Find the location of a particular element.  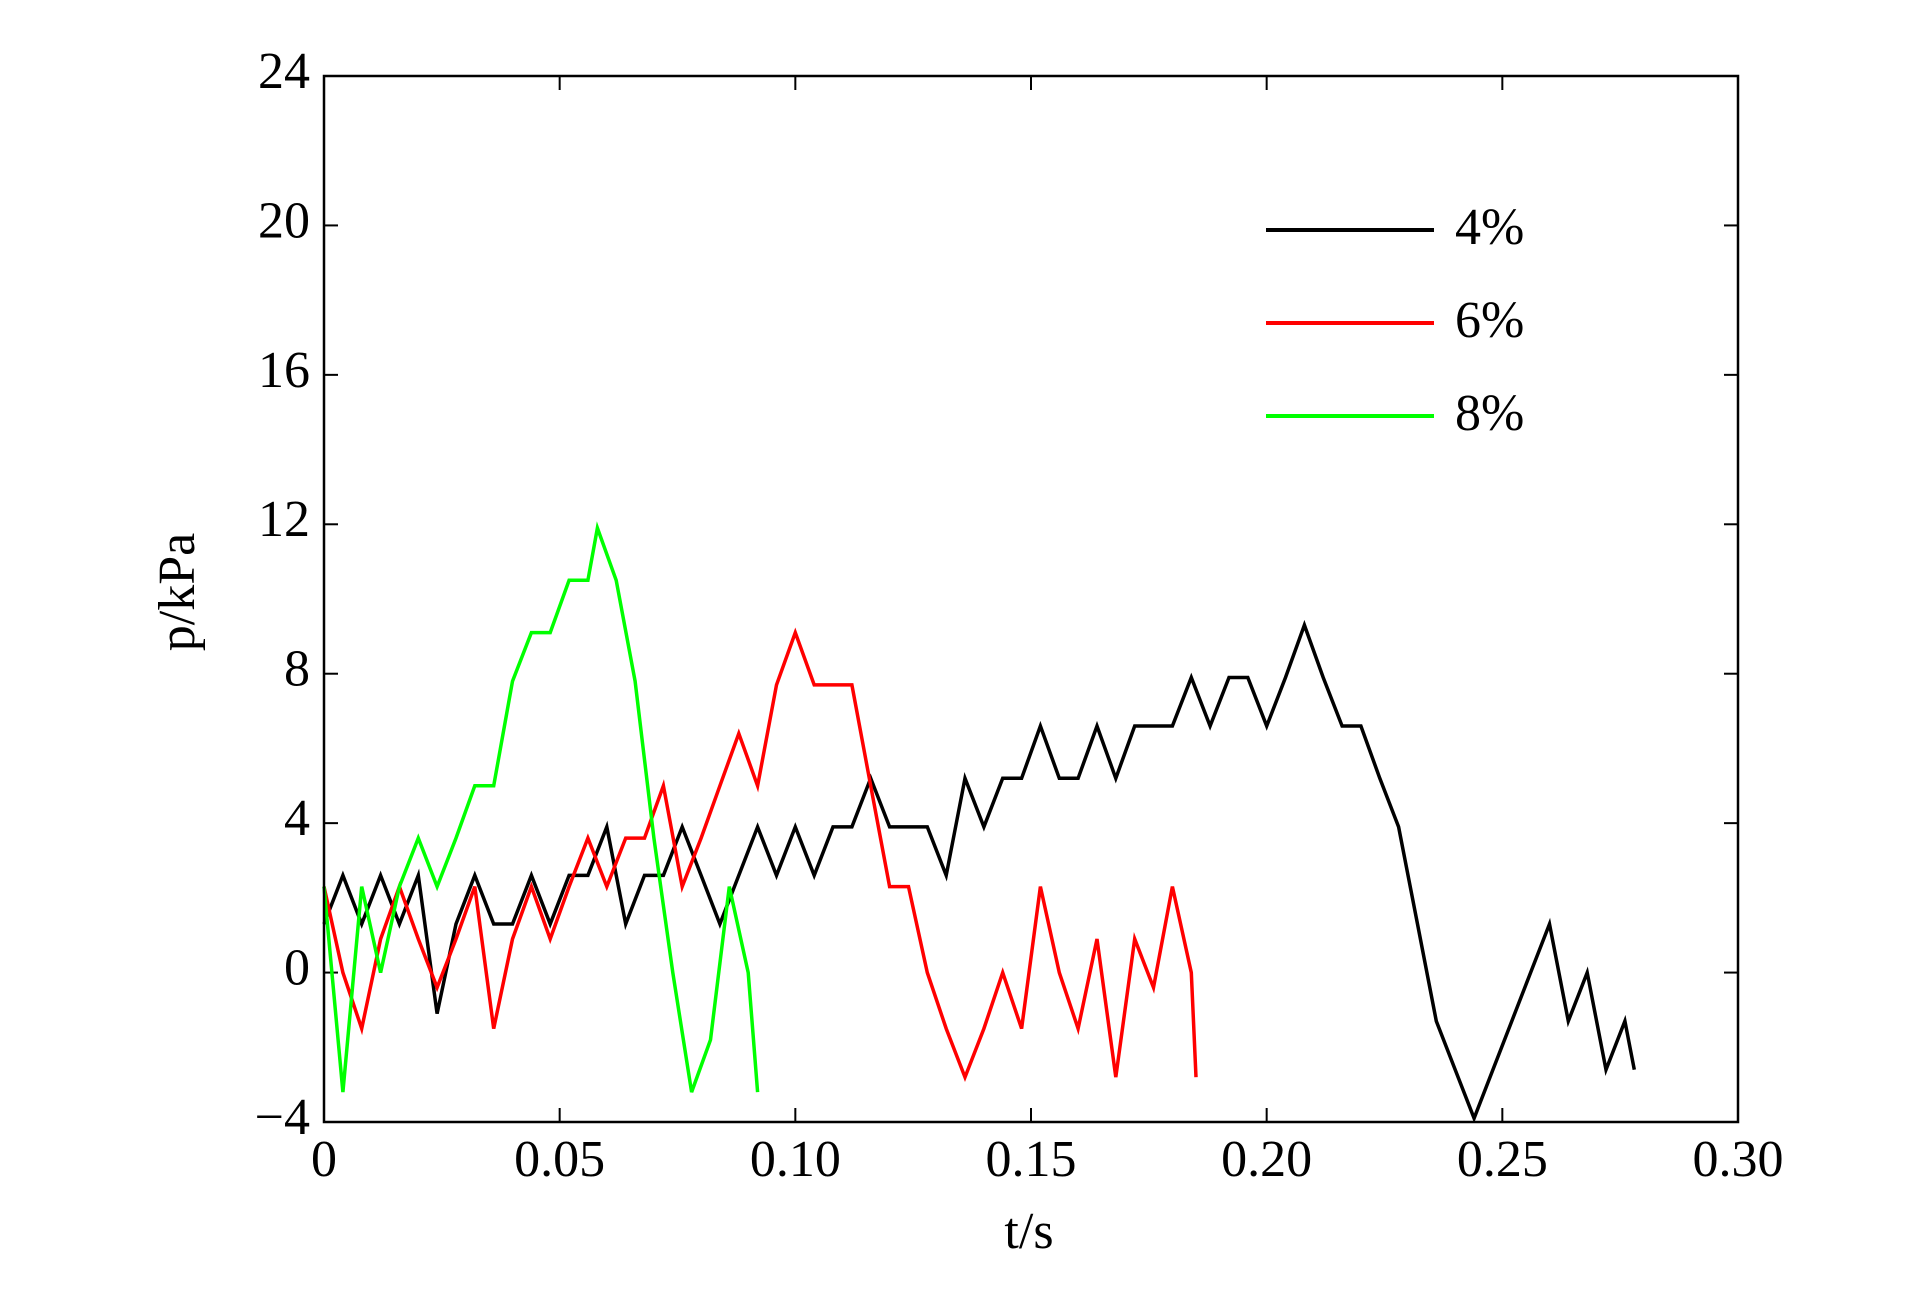

x-tick-label: 0.05 is located at coordinates (559, 1159).